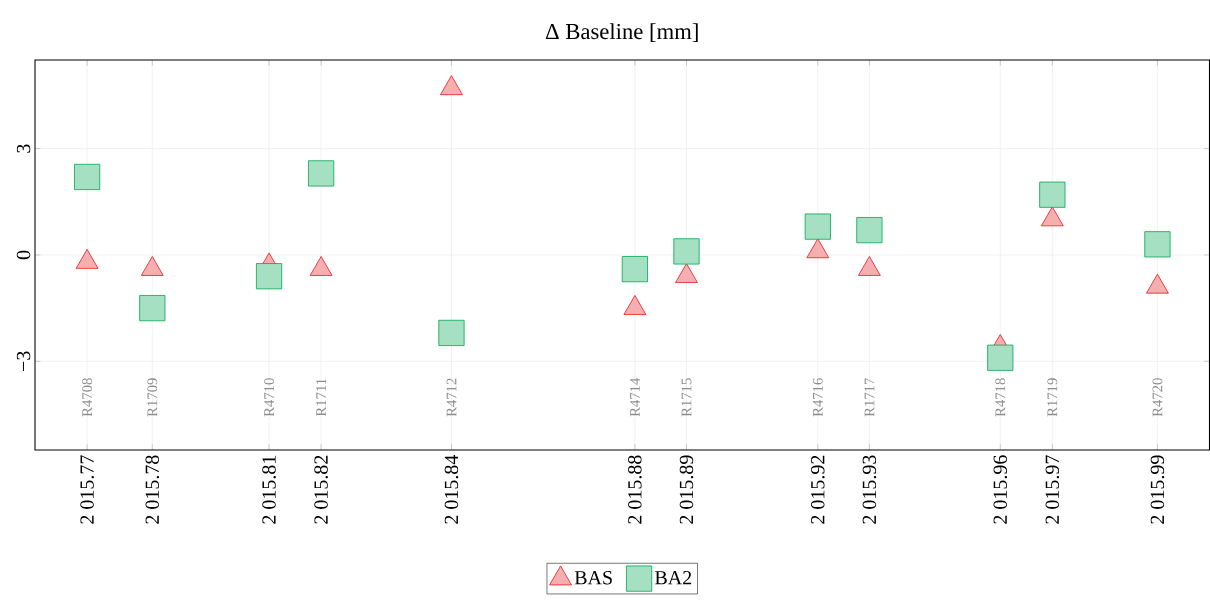 The width and height of the screenshot is (1210, 606). I want to click on annotation: R1719, so click(1052, 397).